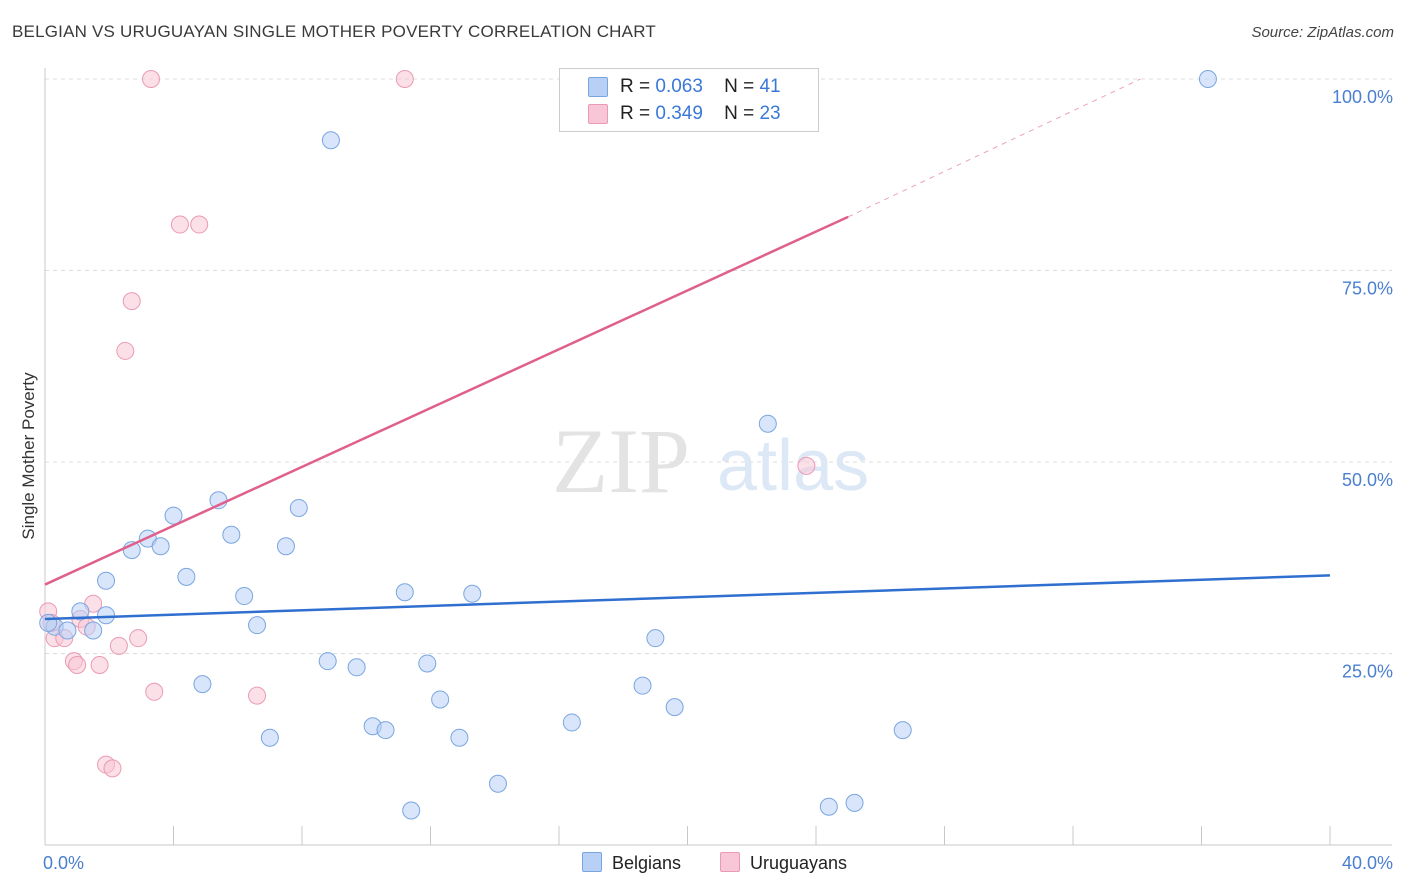  I want to click on x-tick-label-max: 40.0%, so click(1367, 863).